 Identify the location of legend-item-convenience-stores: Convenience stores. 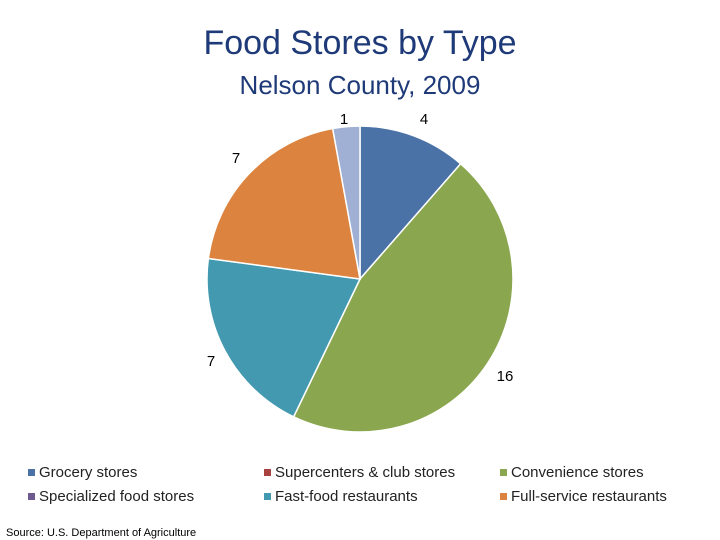
(609, 472).